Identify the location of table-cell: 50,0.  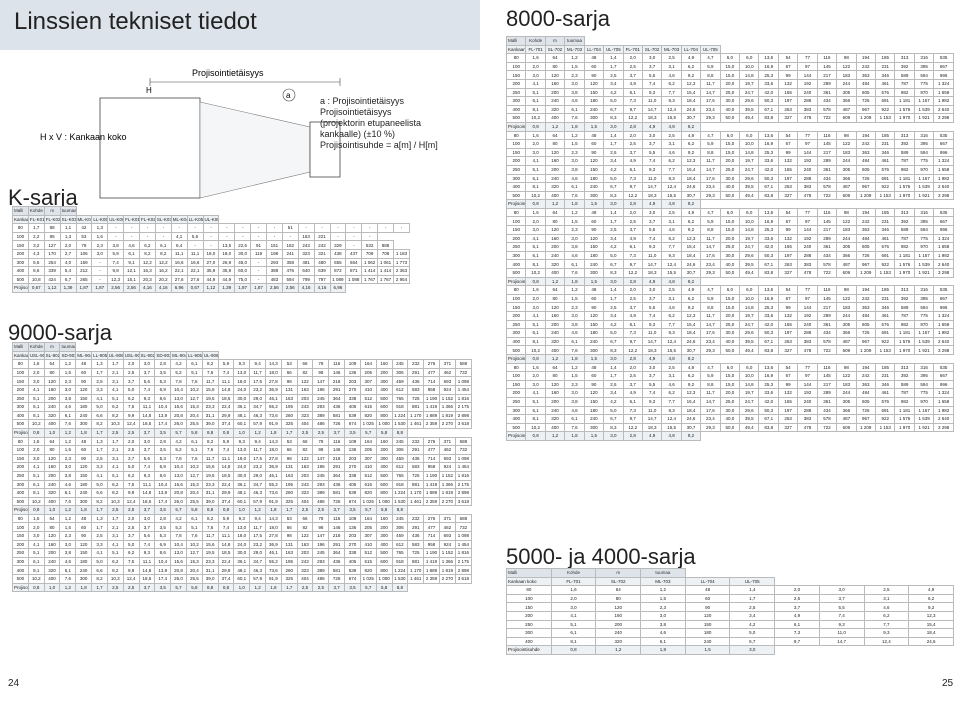
(730, 350).